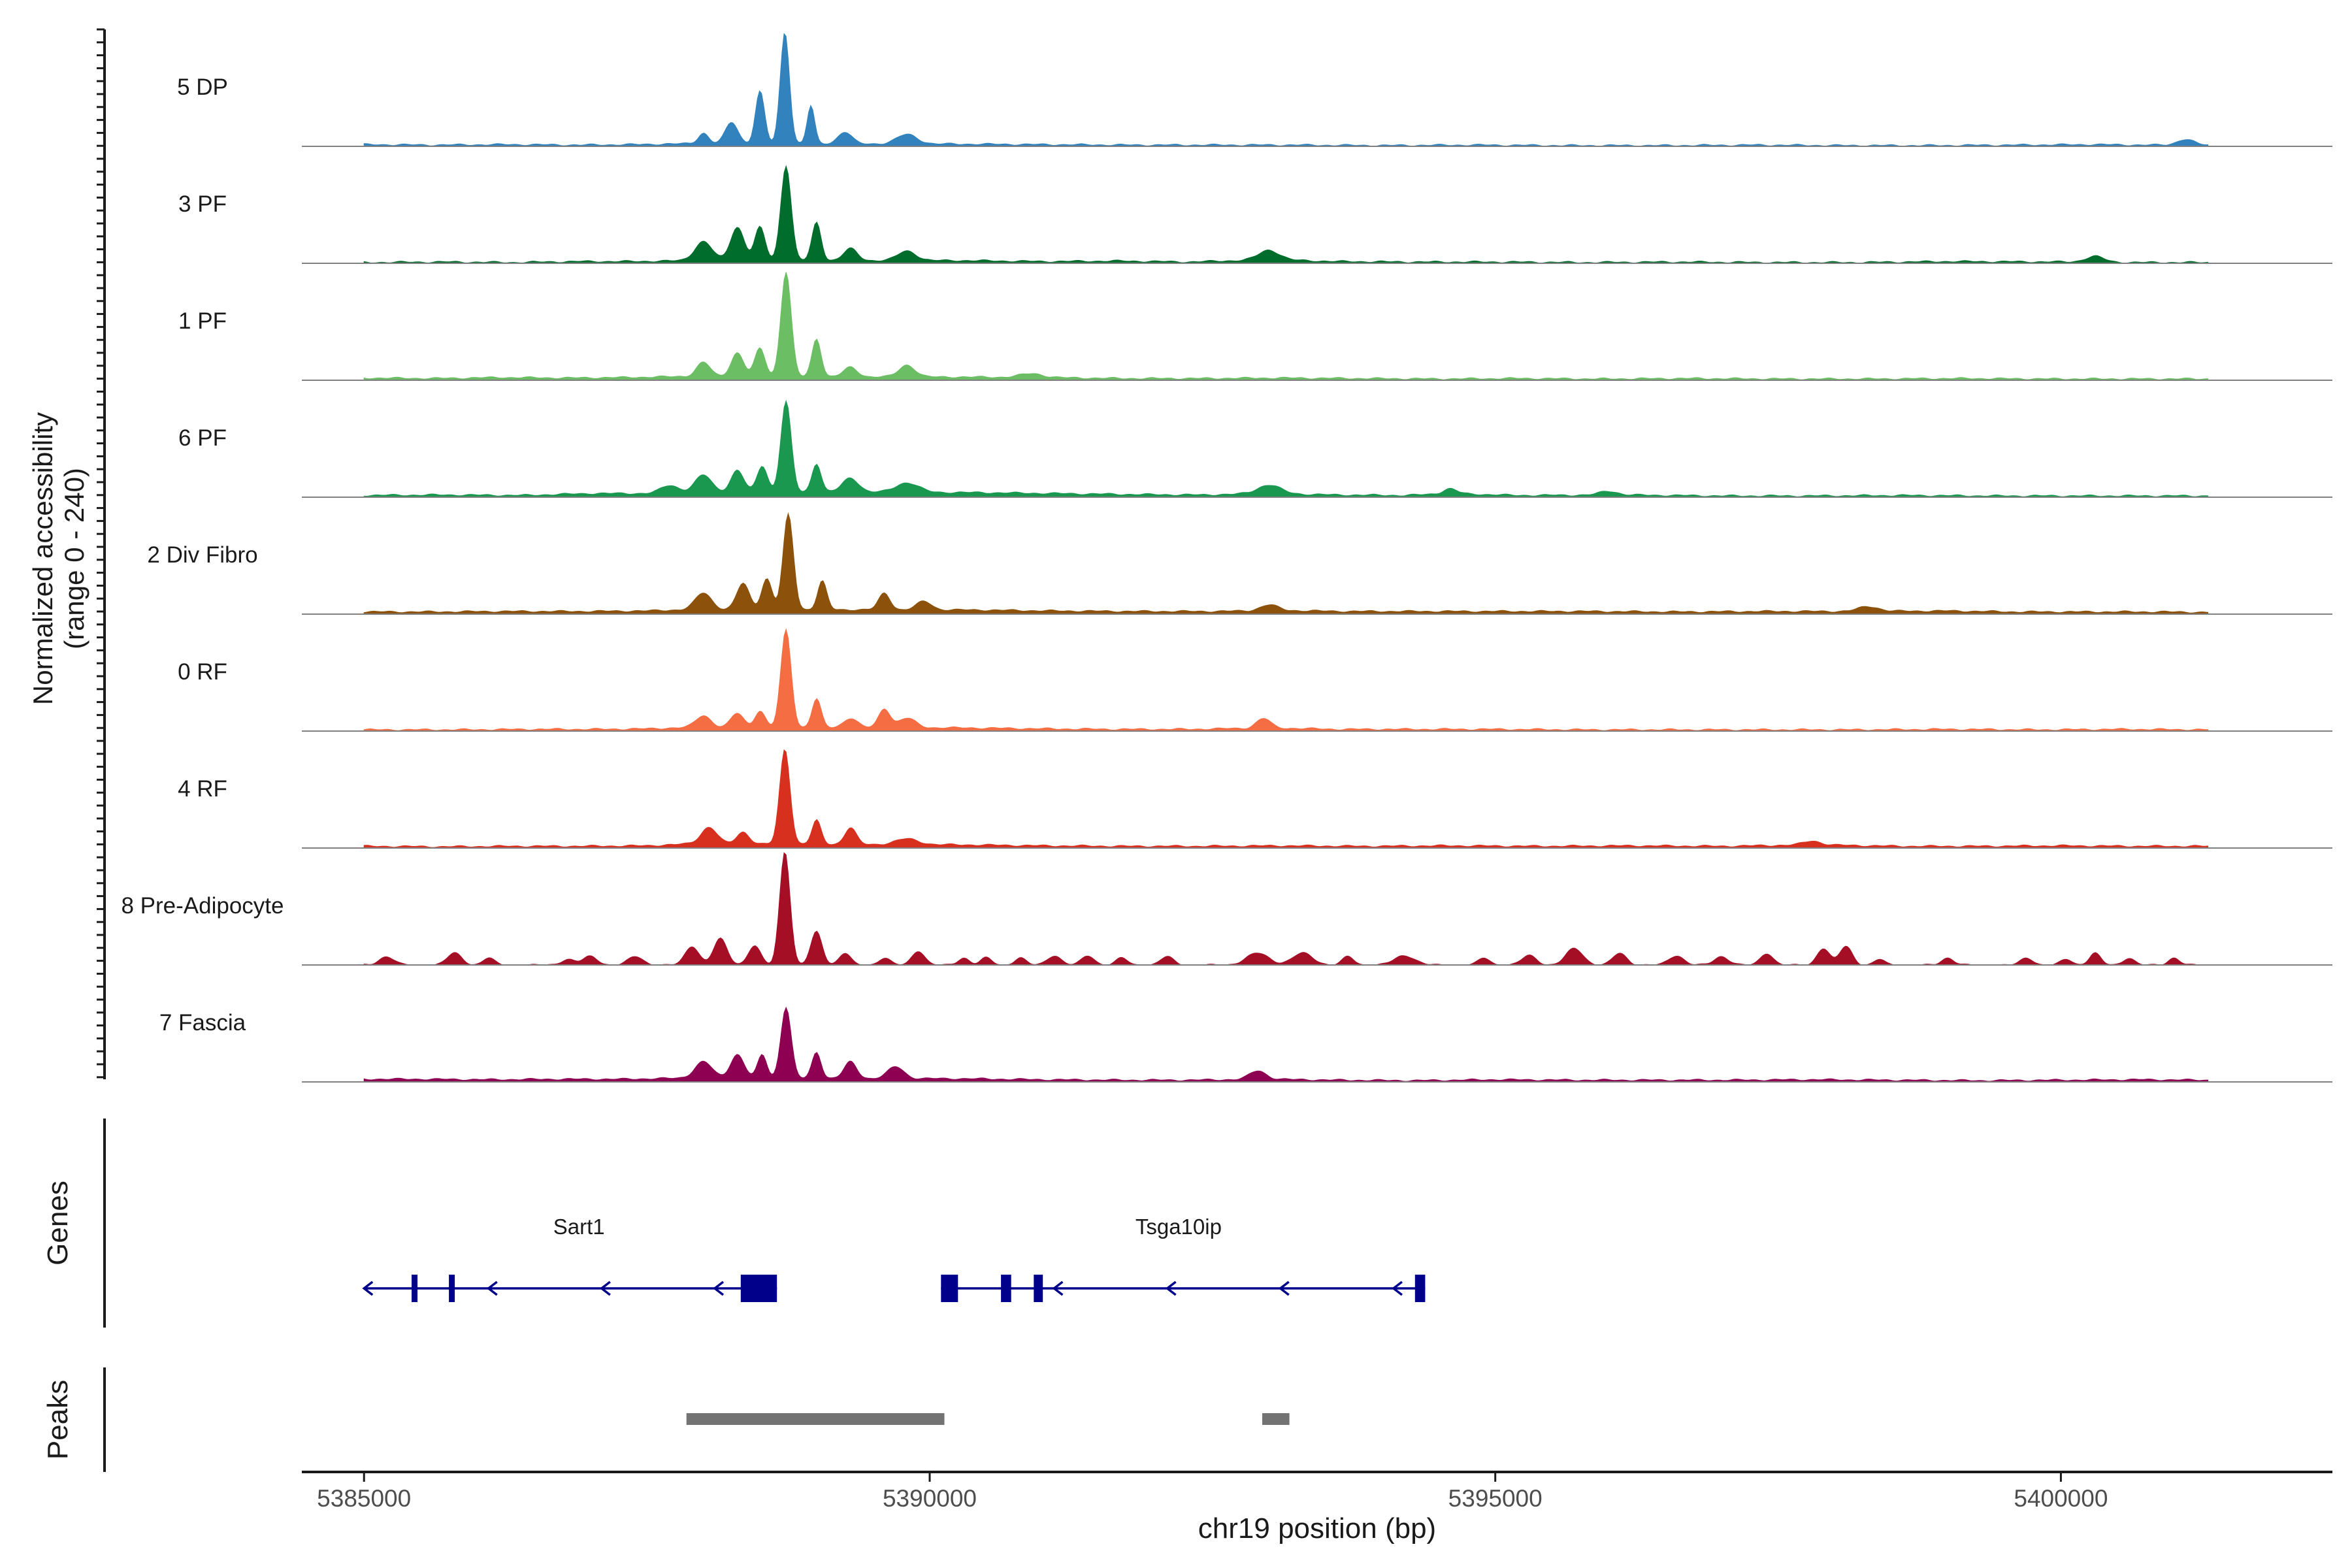  What do you see at coordinates (569, 1258) in the screenshot?
I see `gene-sart1: Sart1` at bounding box center [569, 1258].